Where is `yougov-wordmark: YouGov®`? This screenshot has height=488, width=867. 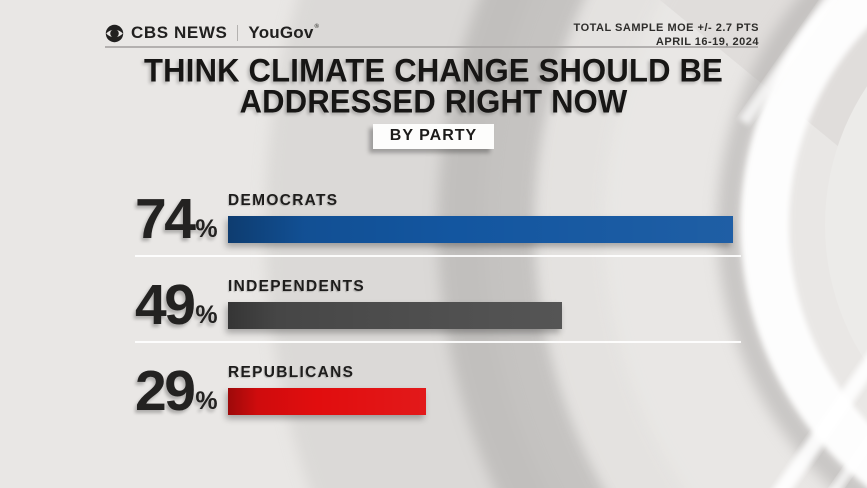
yougov-wordmark: YouGov® is located at coordinates (284, 32).